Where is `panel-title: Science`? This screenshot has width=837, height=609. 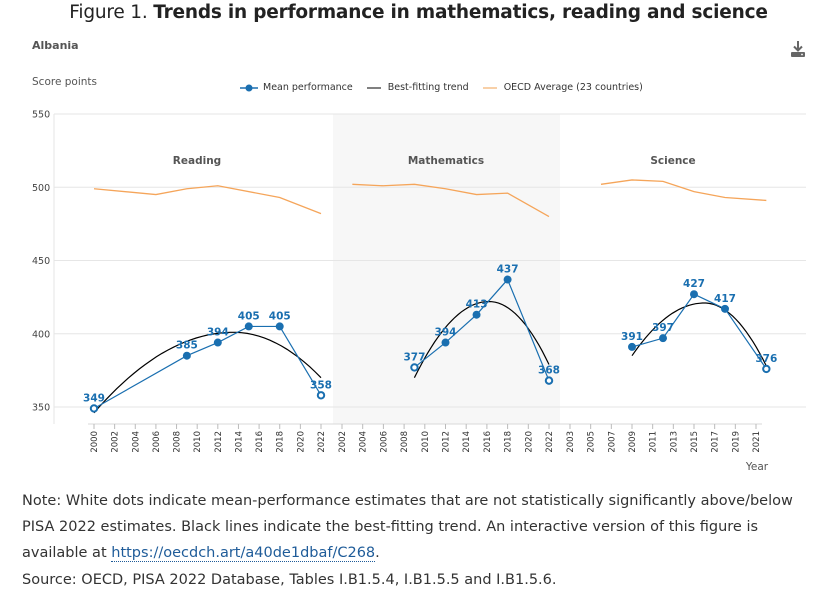 panel-title: Science is located at coordinates (672, 161).